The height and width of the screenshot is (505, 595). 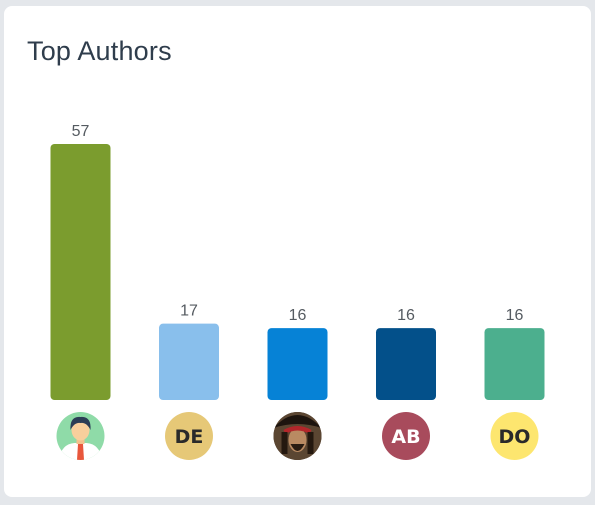 I want to click on author-avatar-5: DO, so click(x=514, y=436).